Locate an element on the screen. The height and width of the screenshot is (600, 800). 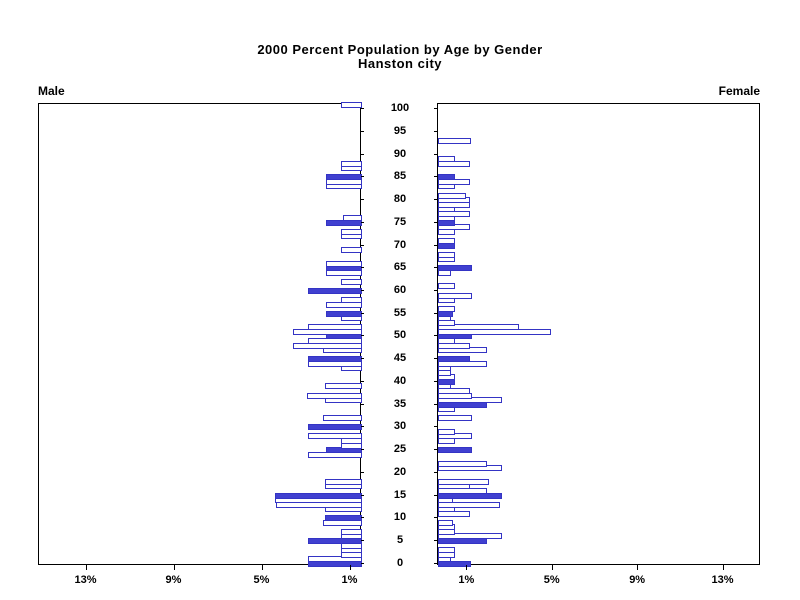
male-panel-label: Male is located at coordinates (51, 91).